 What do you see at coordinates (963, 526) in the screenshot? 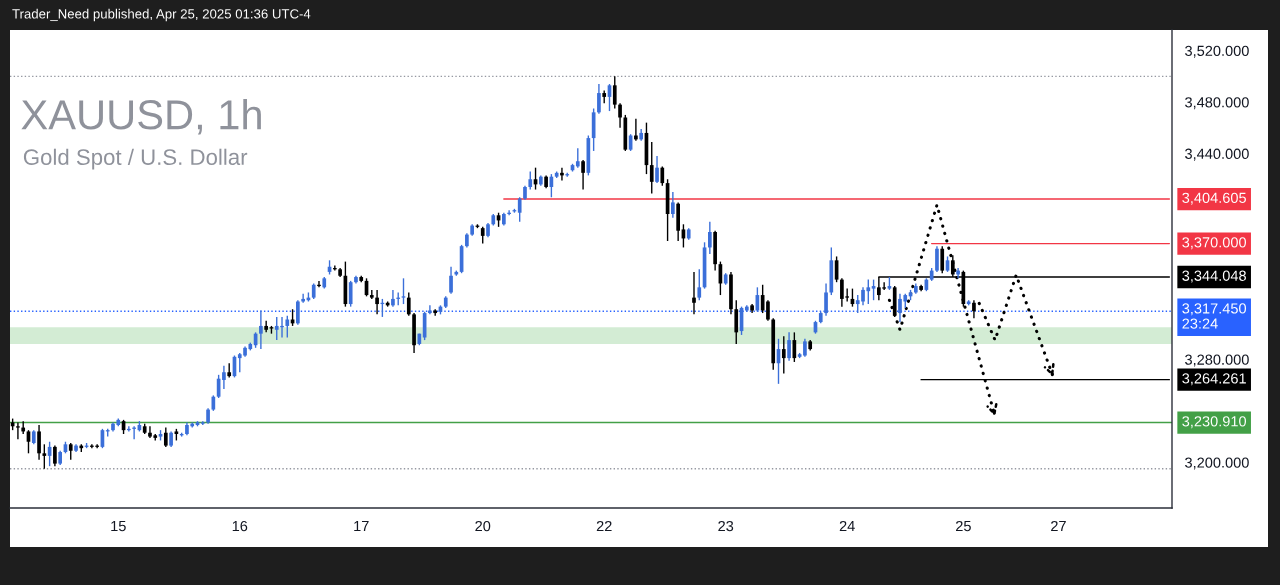
I see `x-tick-label: 25` at bounding box center [963, 526].